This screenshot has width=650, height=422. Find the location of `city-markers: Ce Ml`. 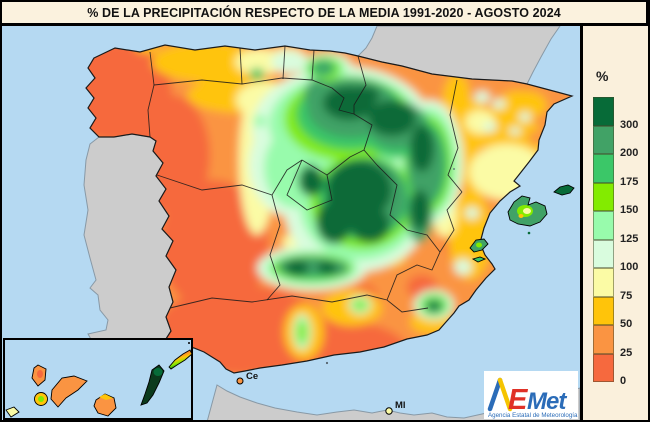

city-markers: Ce Ml is located at coordinates (321, 393).